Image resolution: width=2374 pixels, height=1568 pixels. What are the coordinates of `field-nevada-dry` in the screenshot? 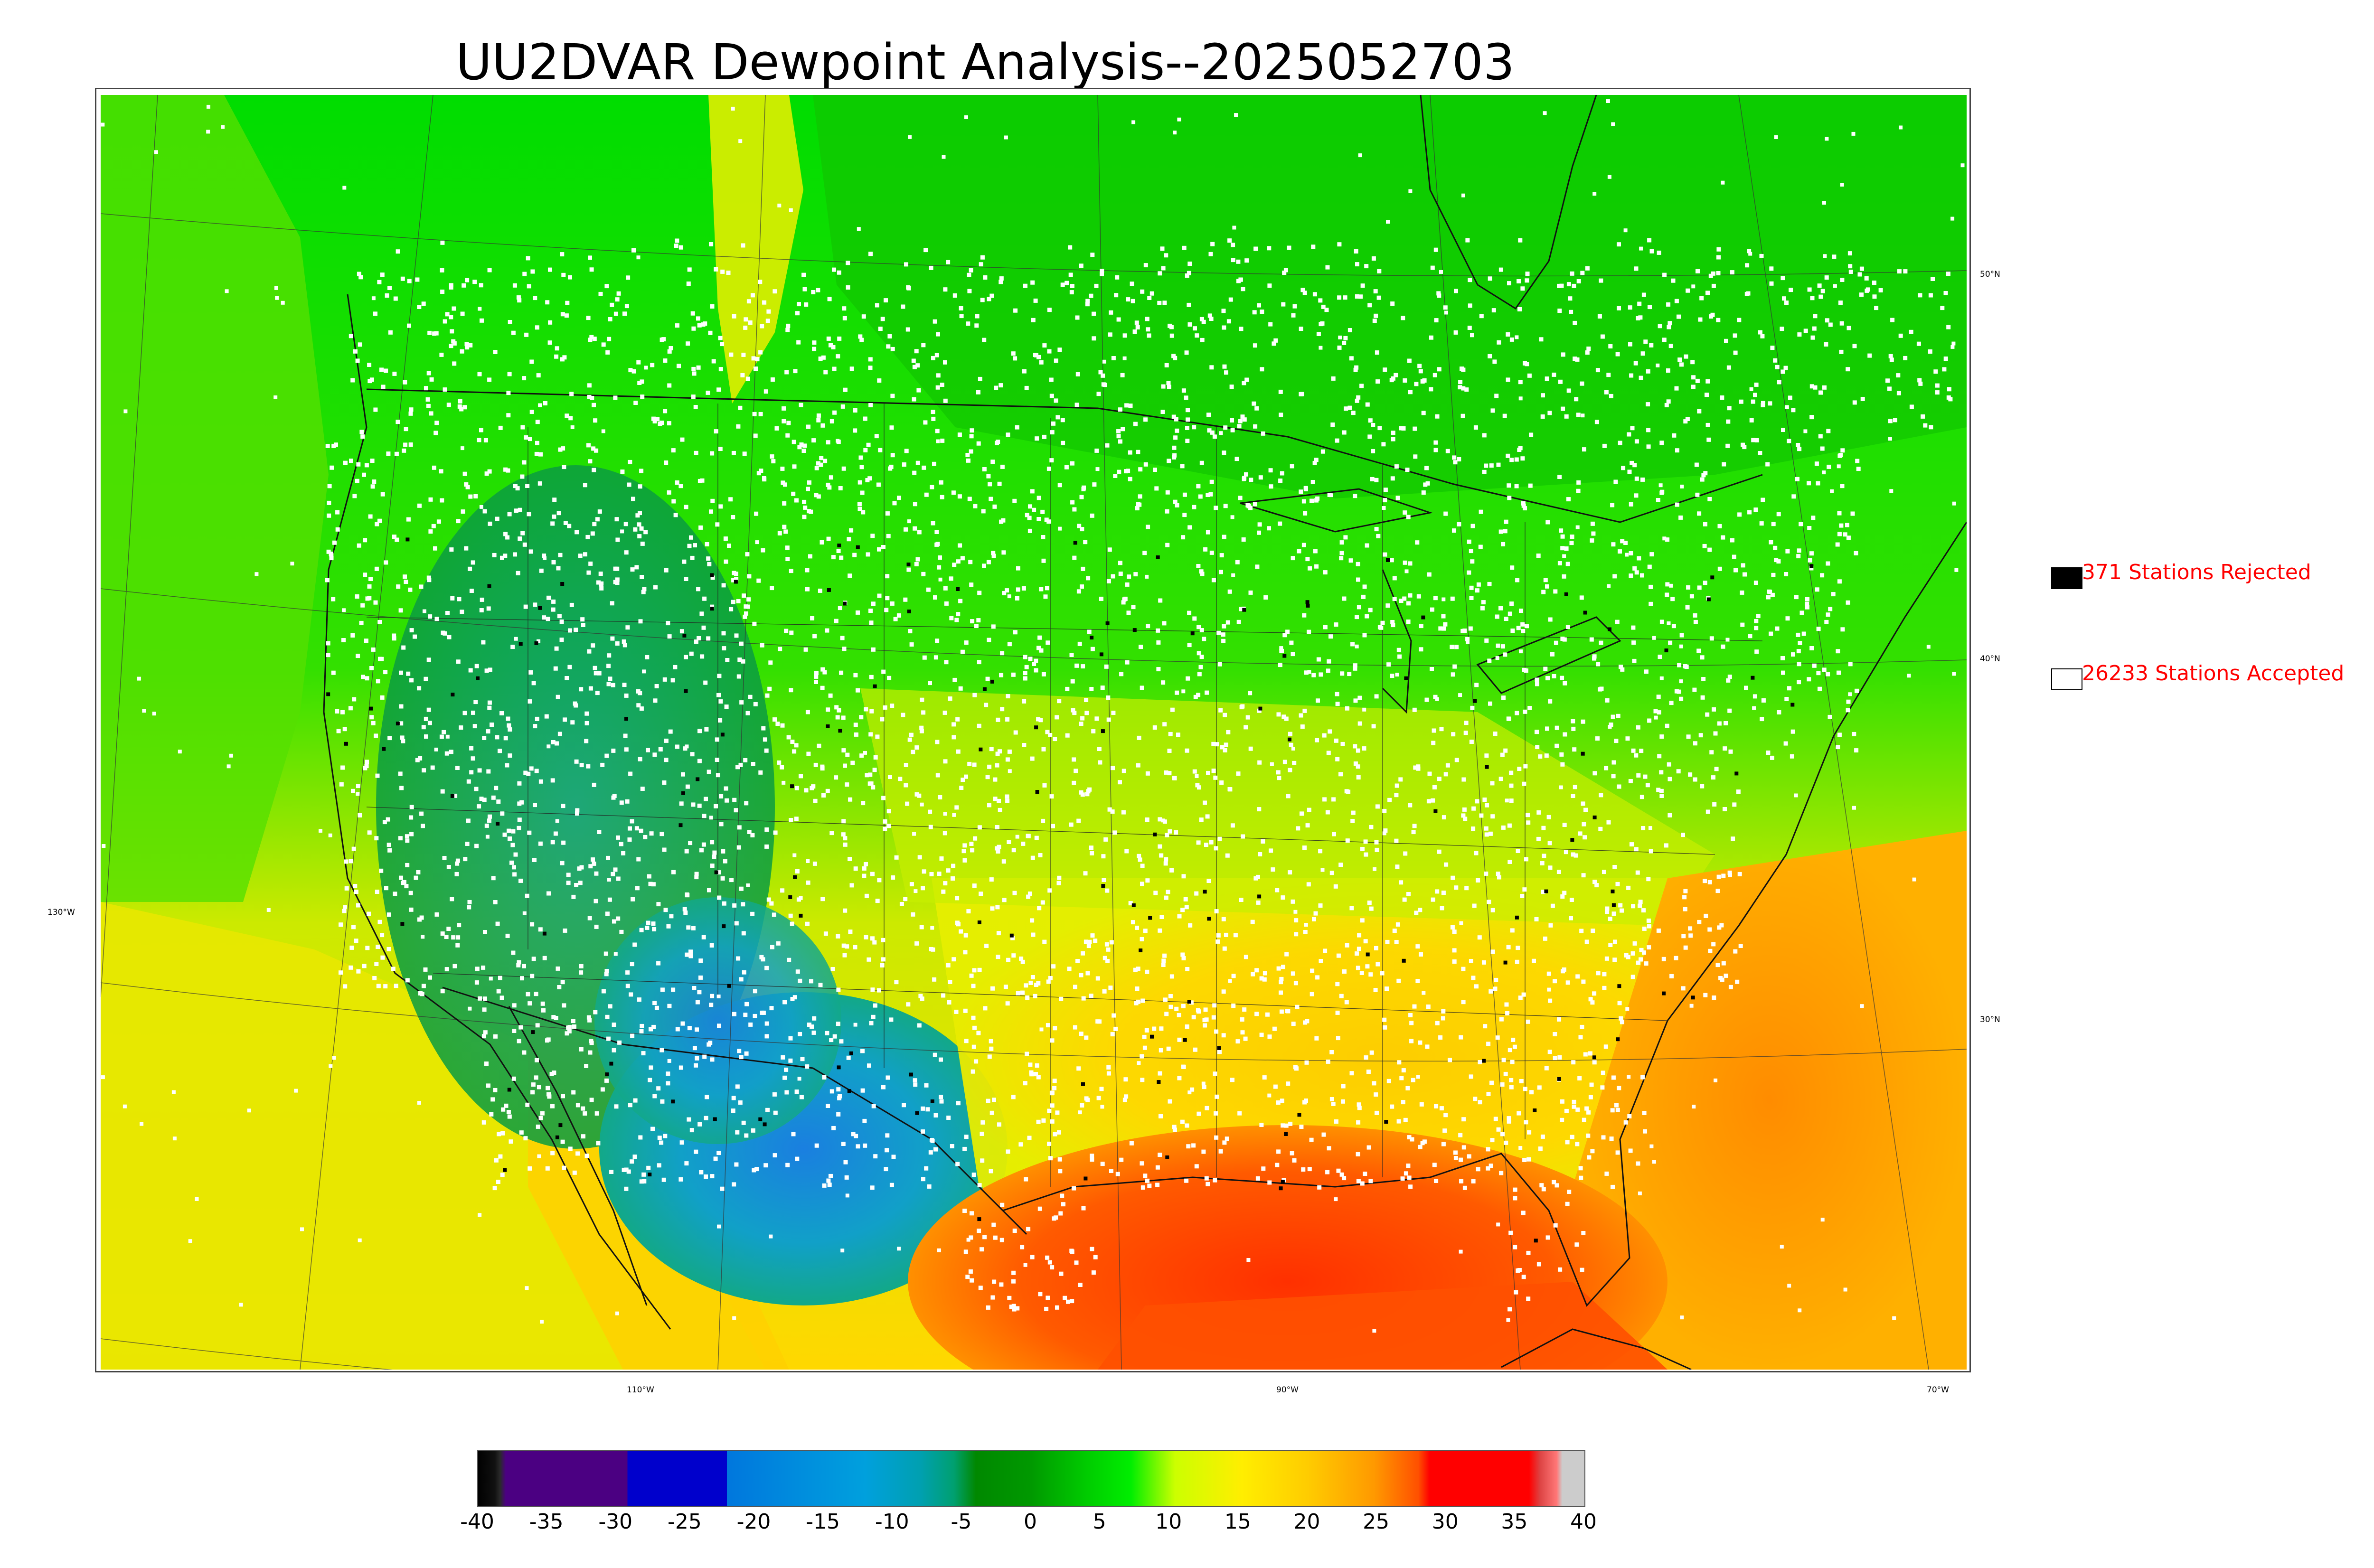 It's located at (717, 1021).